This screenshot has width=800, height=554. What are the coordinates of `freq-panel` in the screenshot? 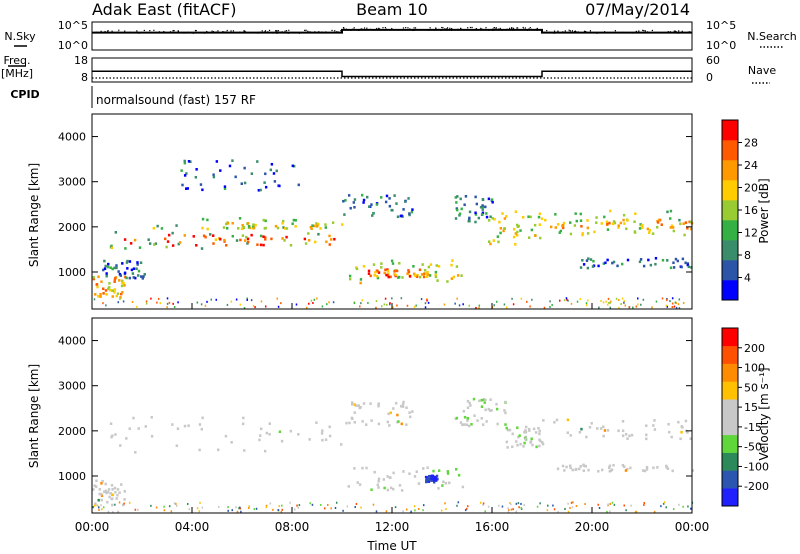 It's located at (392, 70).